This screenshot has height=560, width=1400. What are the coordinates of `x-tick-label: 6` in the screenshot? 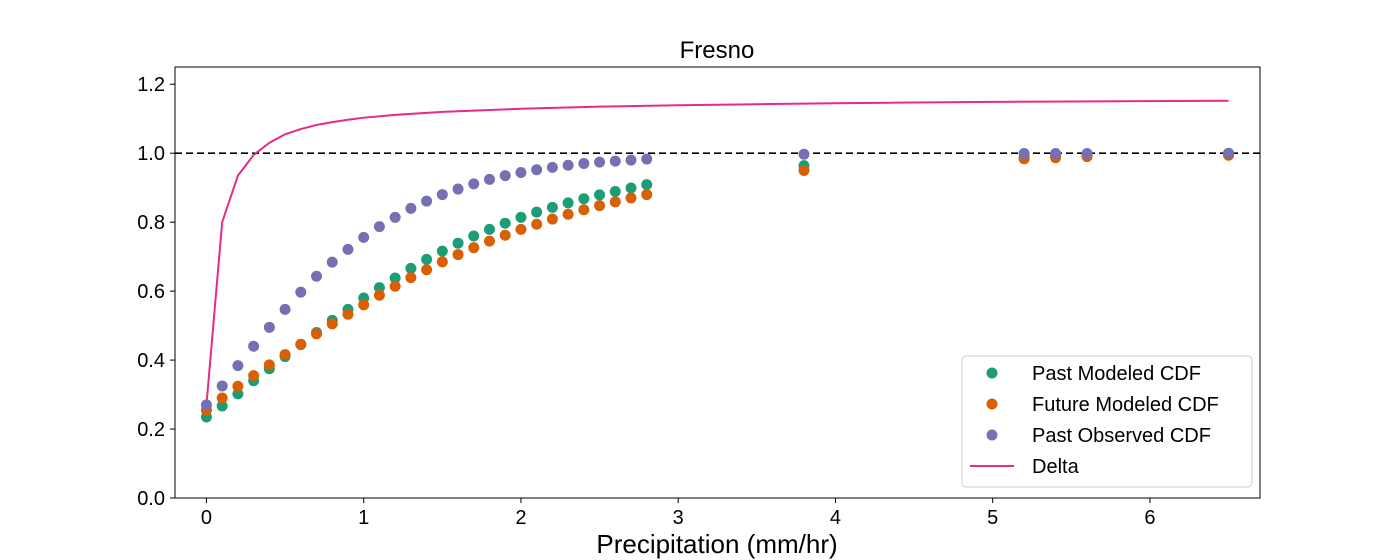 It's located at (1149, 518).